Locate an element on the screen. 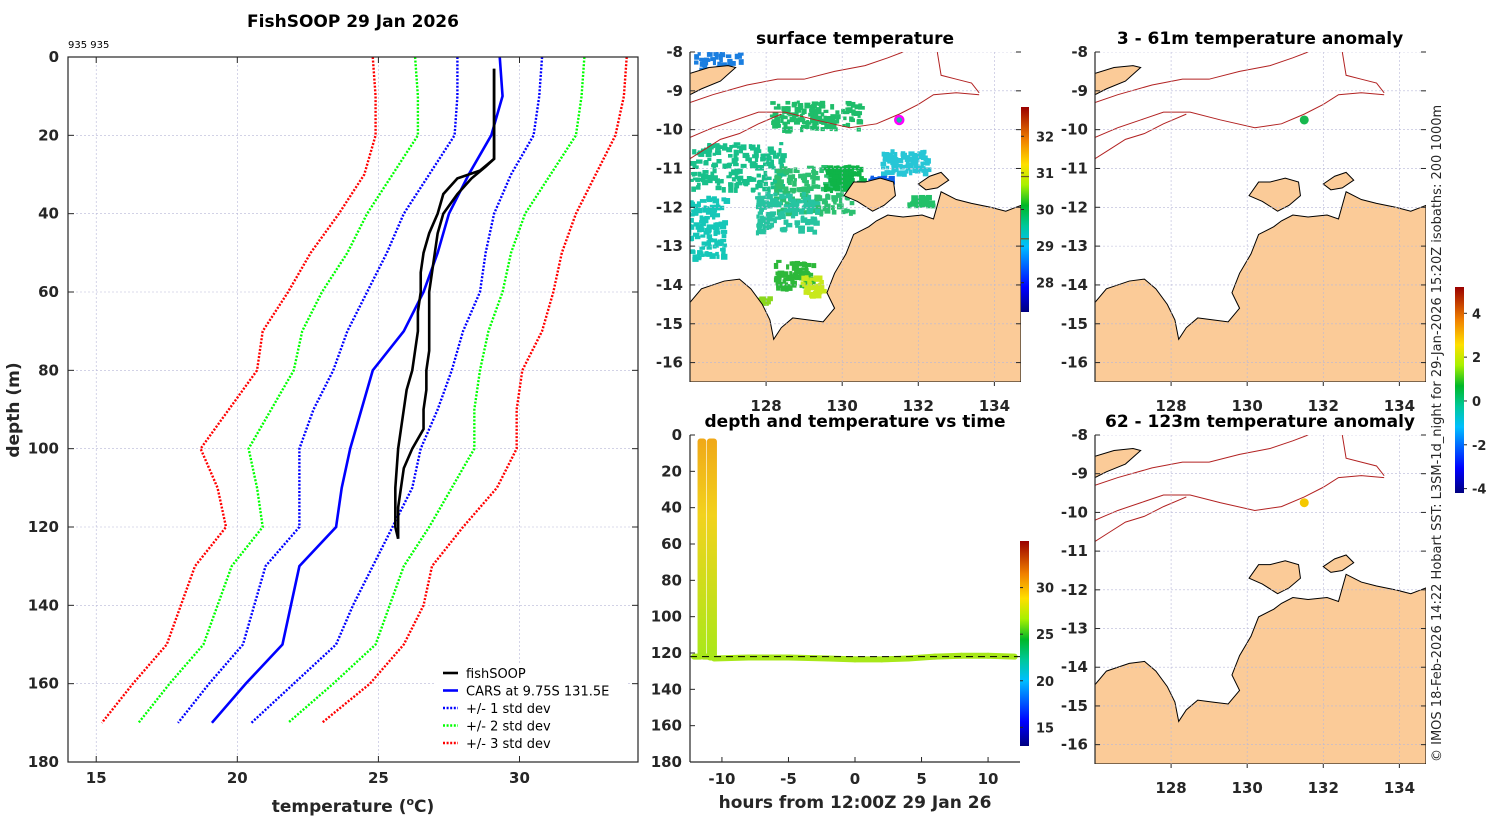 The width and height of the screenshot is (1500, 820). x-tick-label: 30 is located at coordinates (519, 778).